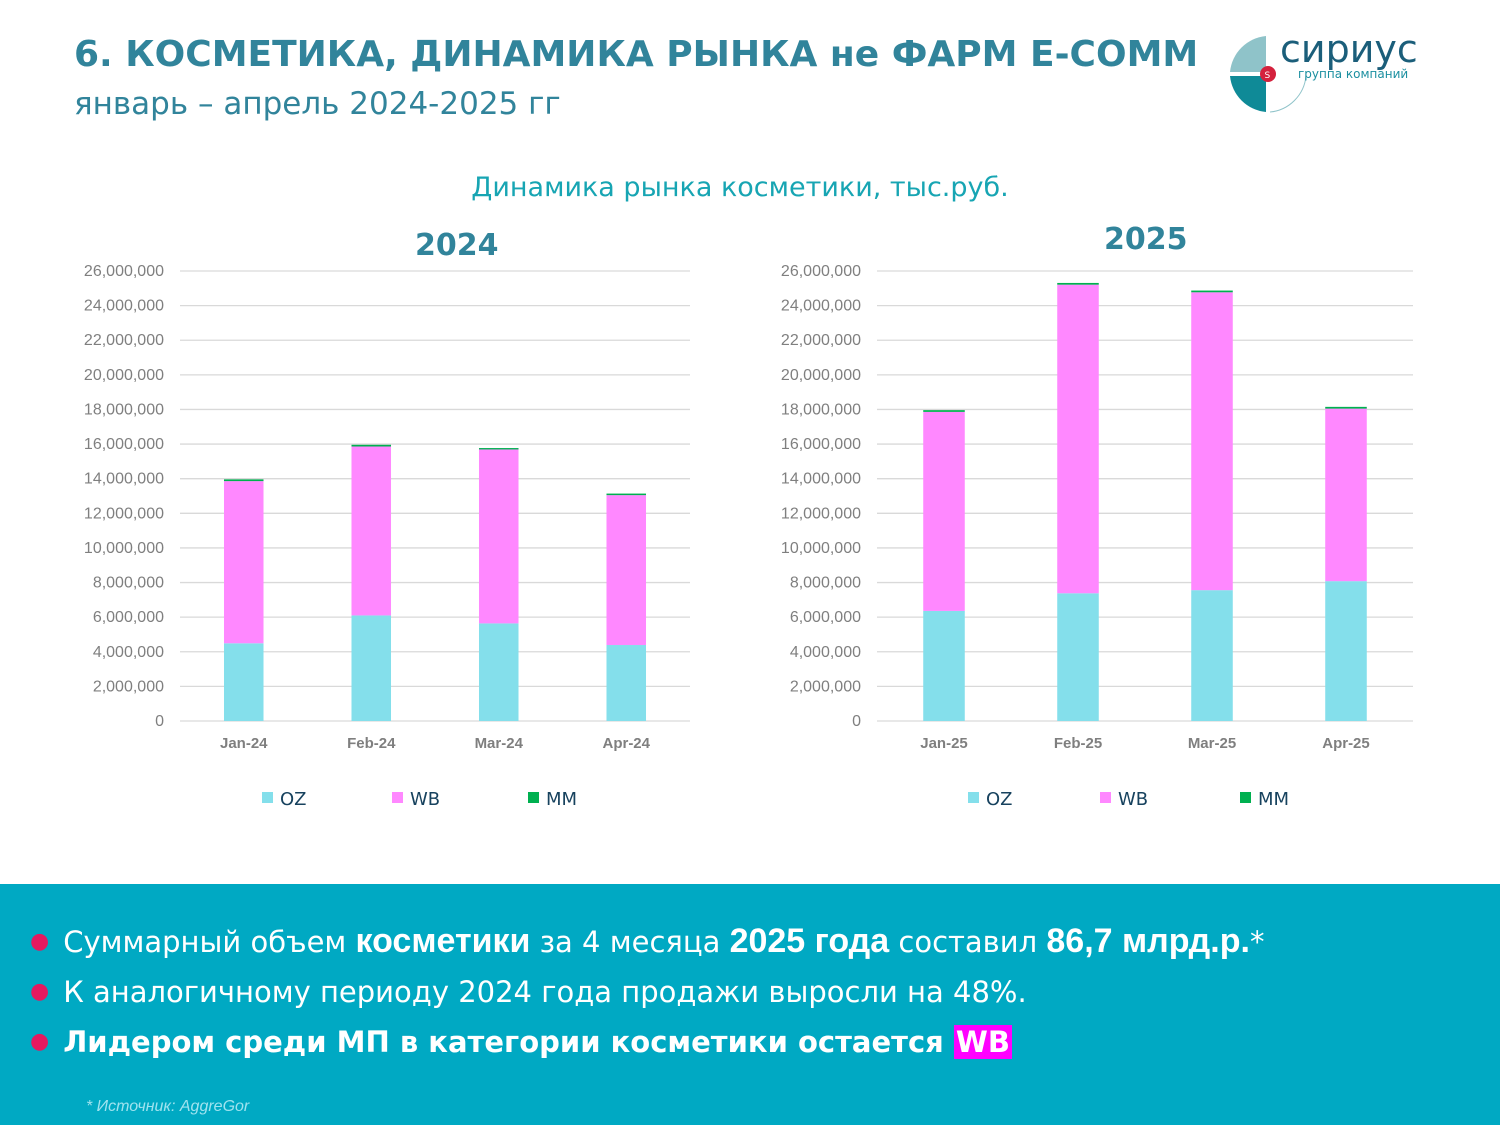  Describe the element at coordinates (1349, 50) in the screenshot. I see `svg-text: сириус` at that location.